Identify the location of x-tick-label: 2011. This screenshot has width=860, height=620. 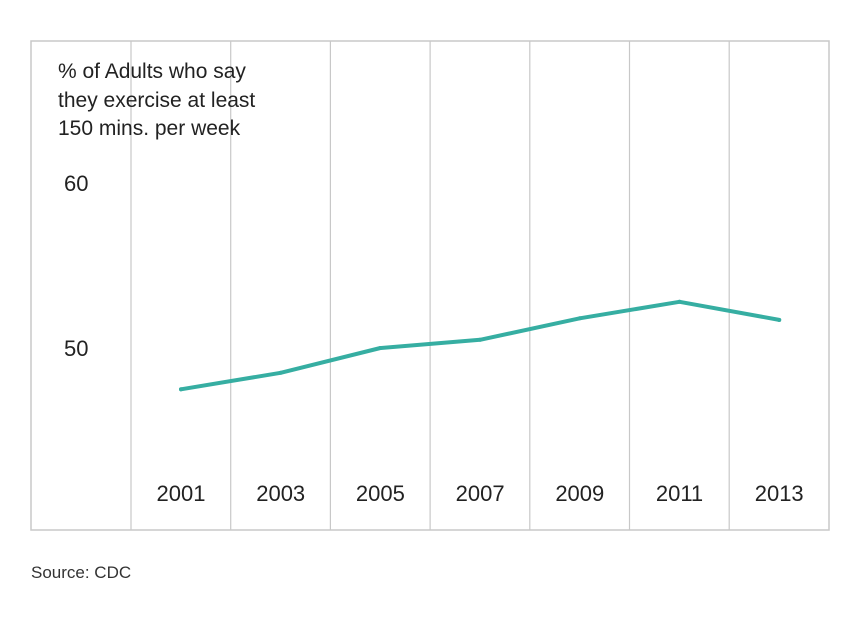
(679, 493).